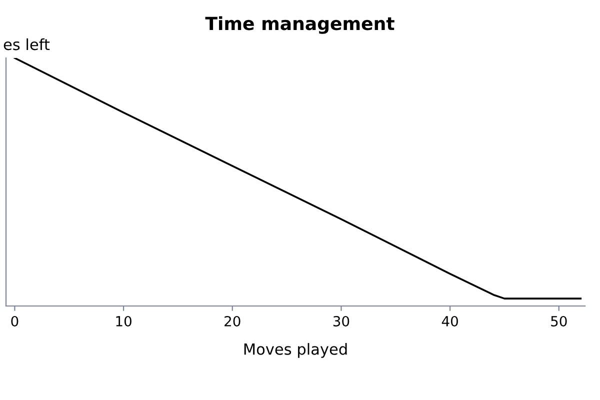 This screenshot has height=400, width=600. What do you see at coordinates (295, 350) in the screenshot?
I see `x-axis-title: Moves played` at bounding box center [295, 350].